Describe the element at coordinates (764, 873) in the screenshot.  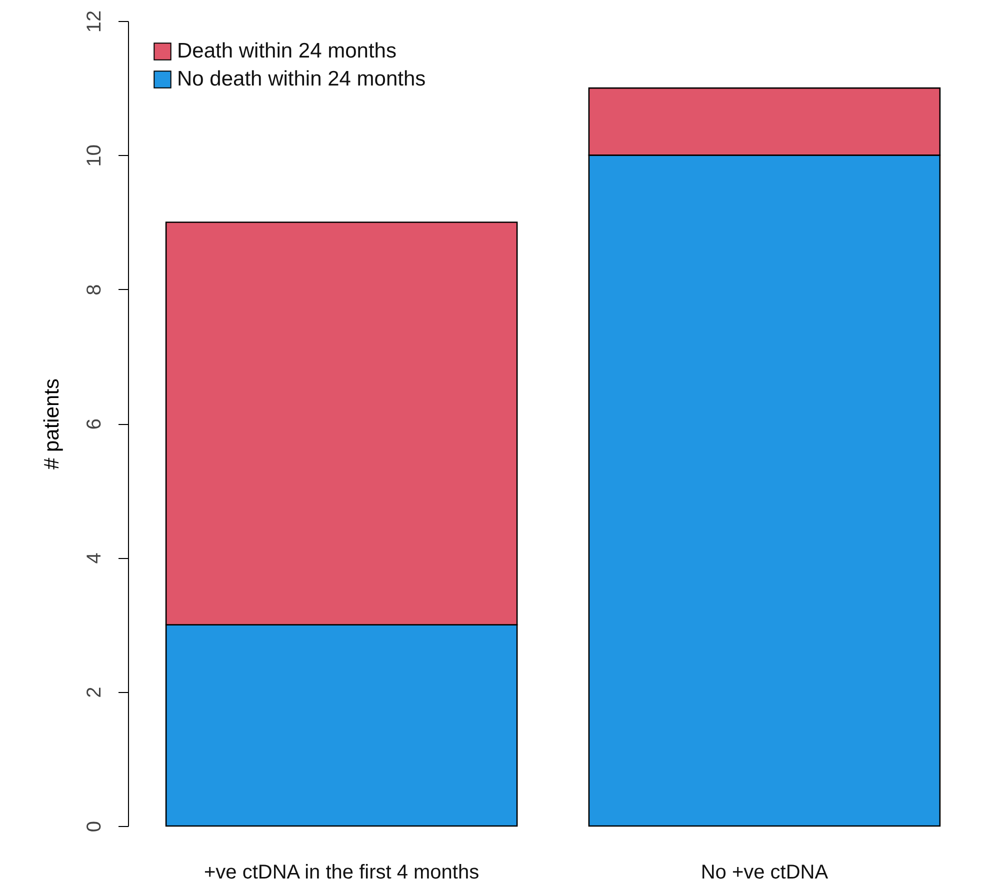
I see `x-tick-label: No +ve ctDNA` at that location.